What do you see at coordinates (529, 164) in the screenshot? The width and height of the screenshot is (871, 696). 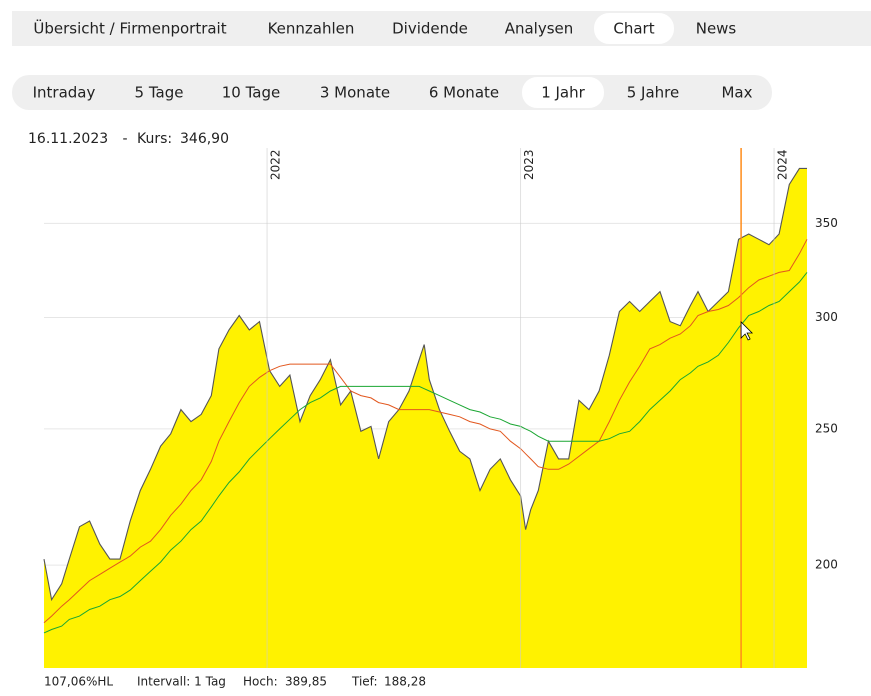 I see `x-tick-label: 2023` at bounding box center [529, 164].